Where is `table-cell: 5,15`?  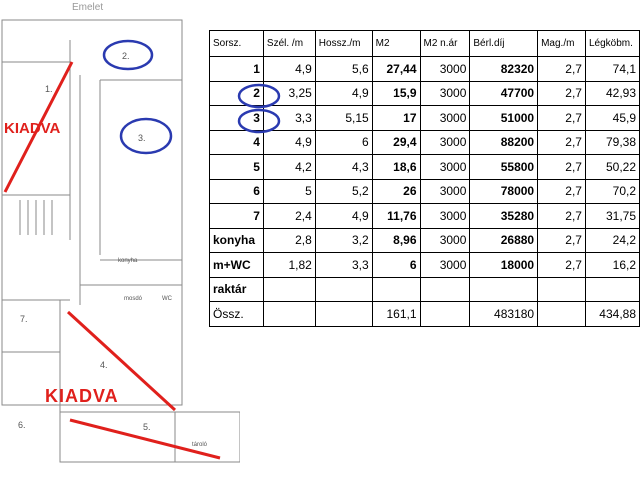 table-cell: 5,15 is located at coordinates (343, 118).